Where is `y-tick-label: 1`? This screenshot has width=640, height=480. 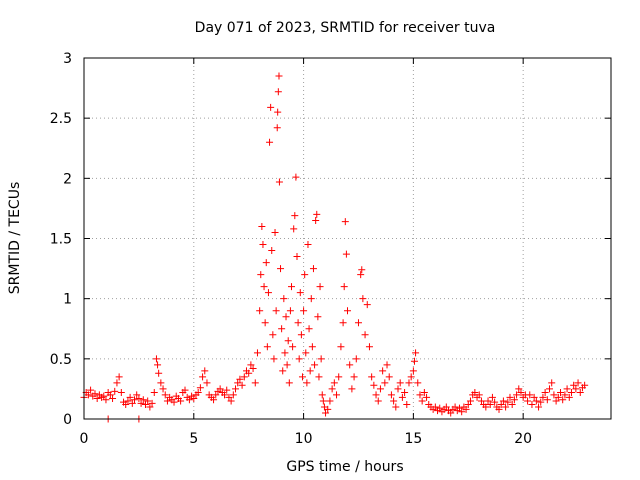
y-tick-label: 1 is located at coordinates (67, 300).